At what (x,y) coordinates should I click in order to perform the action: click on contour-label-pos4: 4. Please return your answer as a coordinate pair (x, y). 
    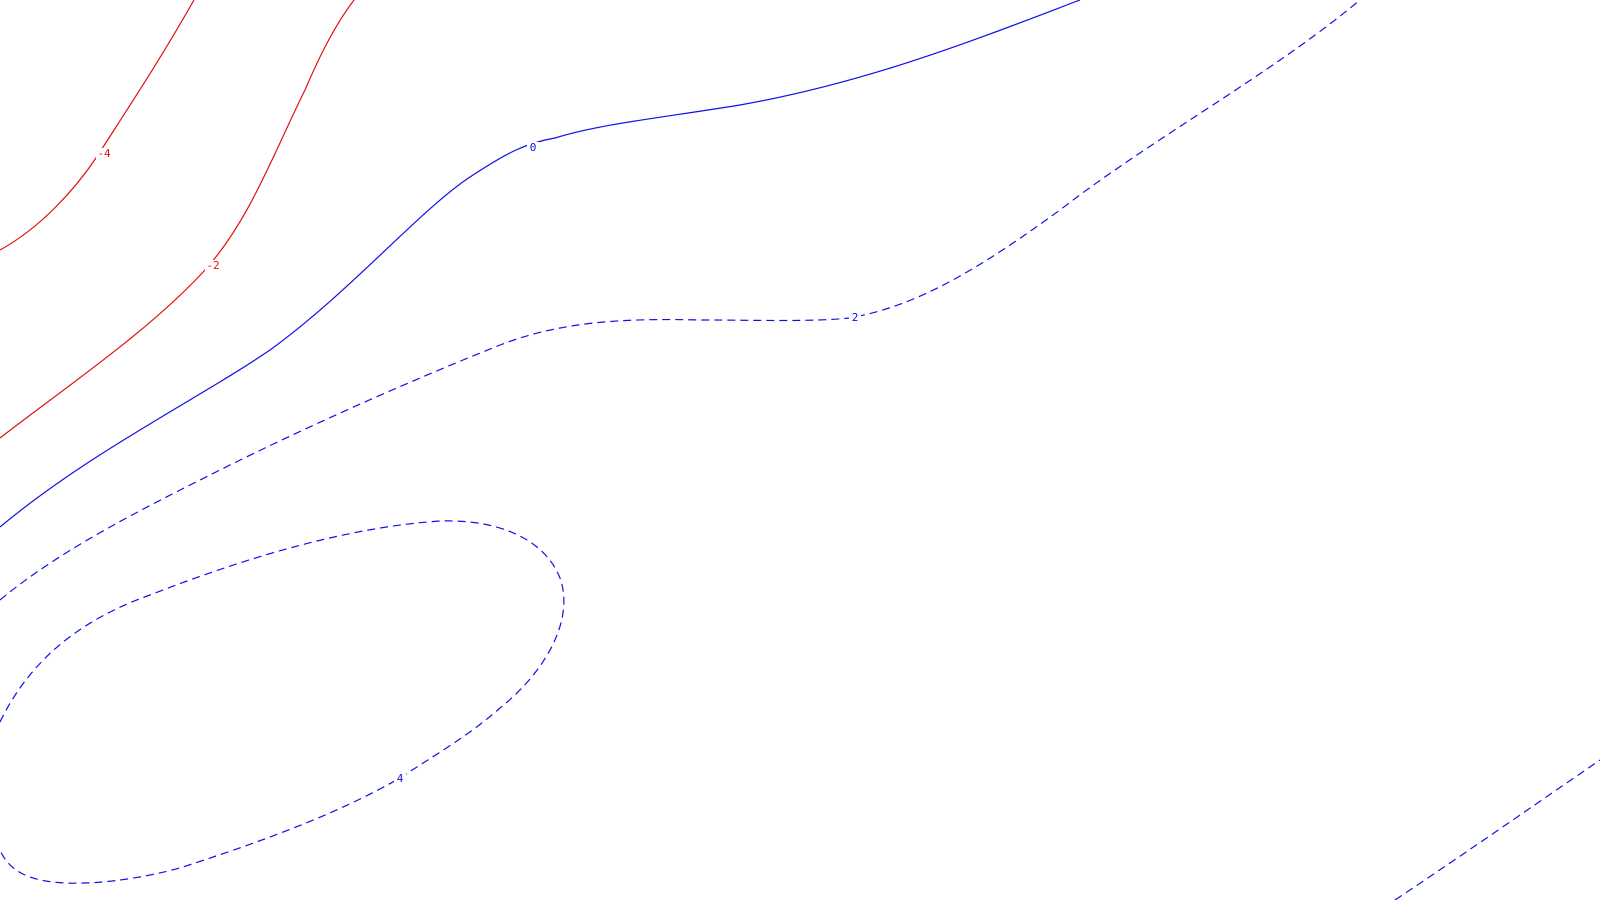
    Looking at the image, I should click on (400, 778).